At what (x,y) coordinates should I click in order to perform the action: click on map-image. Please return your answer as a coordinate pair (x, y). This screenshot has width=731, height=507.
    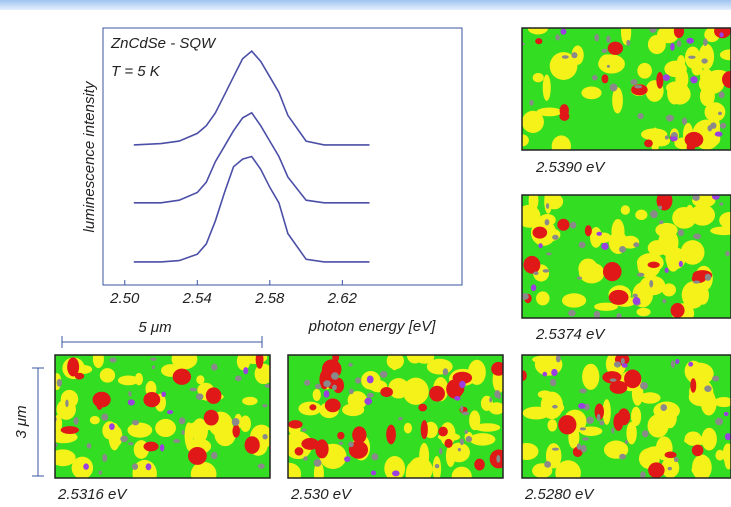
    Looking at the image, I should click on (395, 416).